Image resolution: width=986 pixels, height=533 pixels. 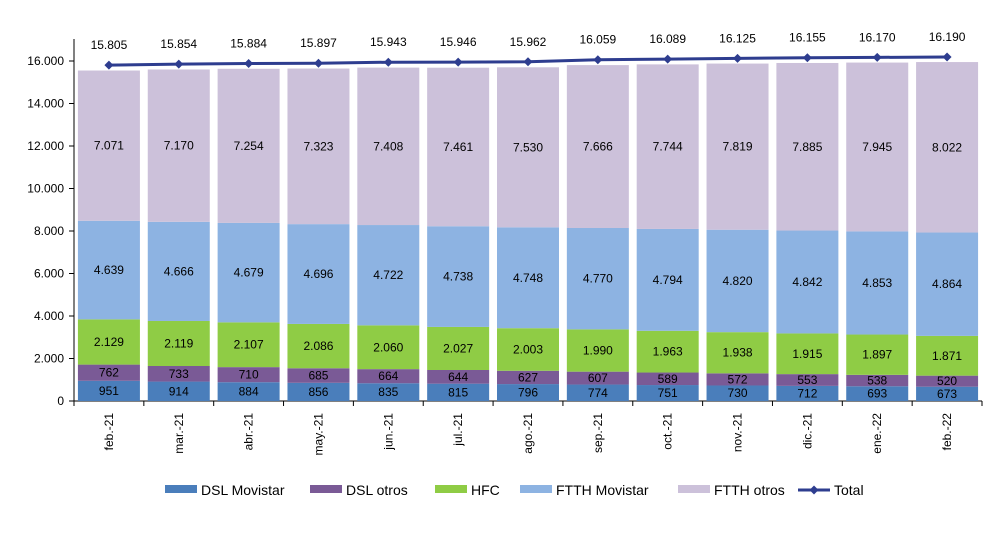 I want to click on y-tick-label: 2.000, so click(x=49, y=359).